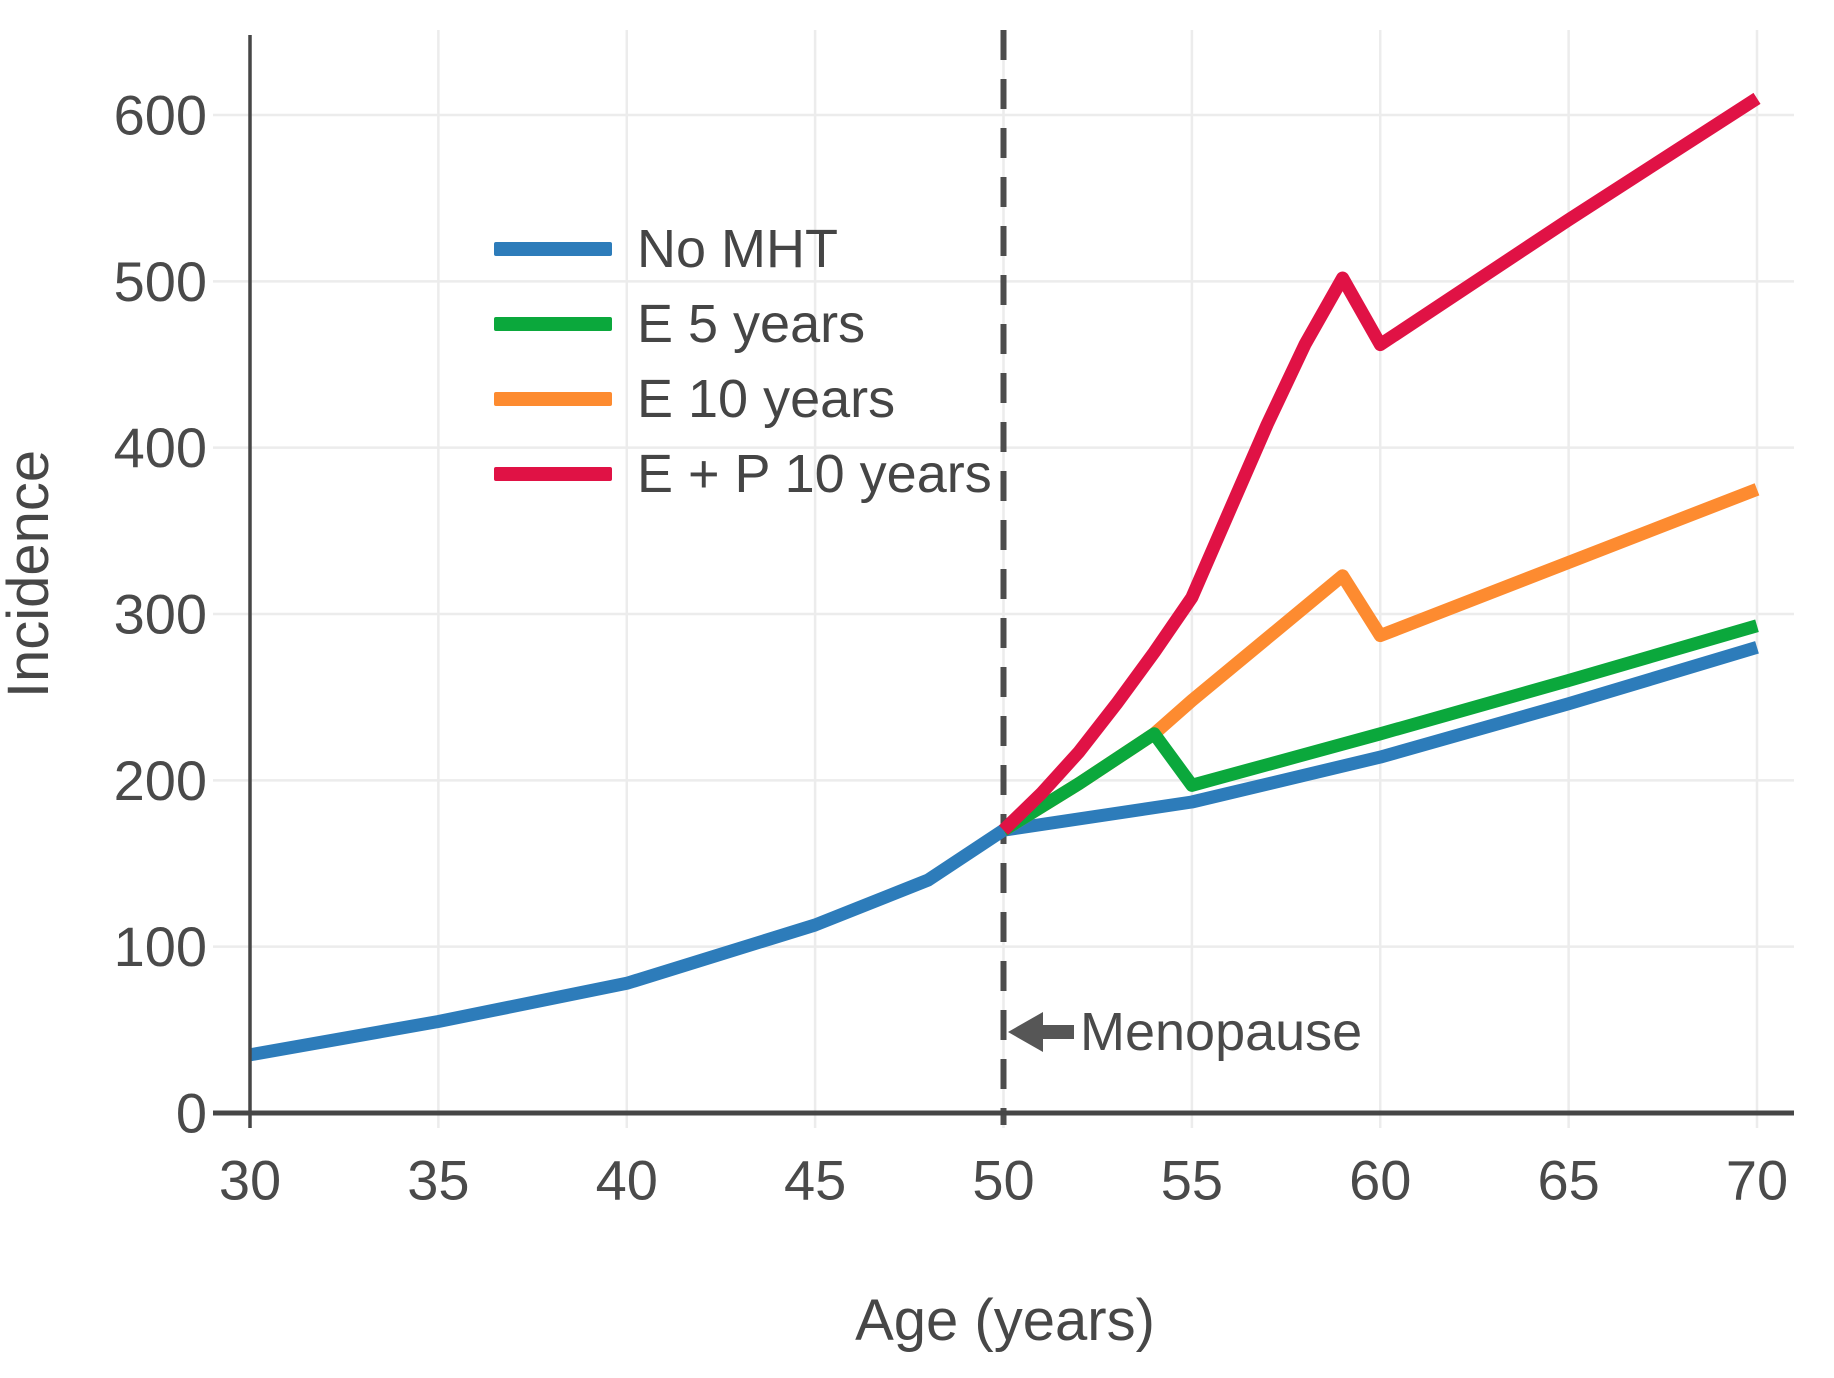 This screenshot has width=1834, height=1378. I want to click on series-line-e-5-years, so click(1379, 727).